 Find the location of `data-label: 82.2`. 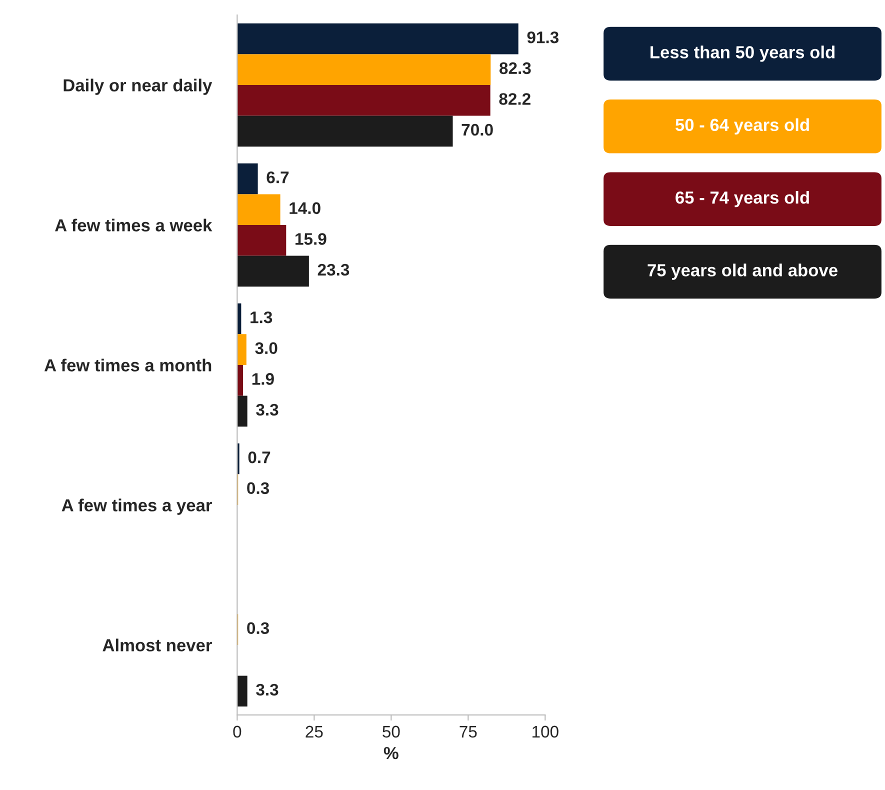

data-label: 82.2 is located at coordinates (514, 99).